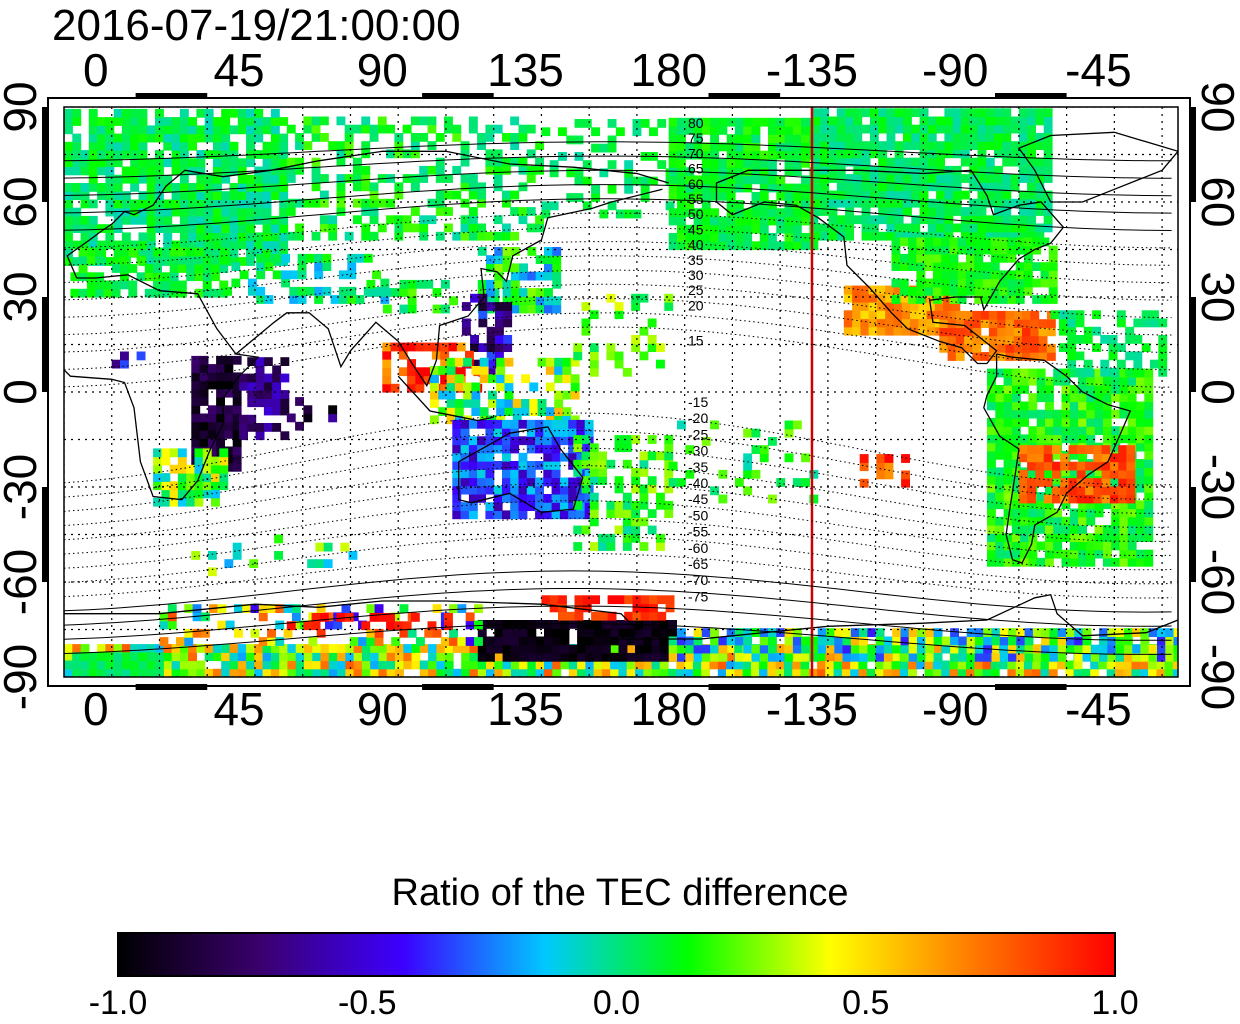 This screenshot has width=1240, height=1024. I want to click on coastline, so click(521, 469).